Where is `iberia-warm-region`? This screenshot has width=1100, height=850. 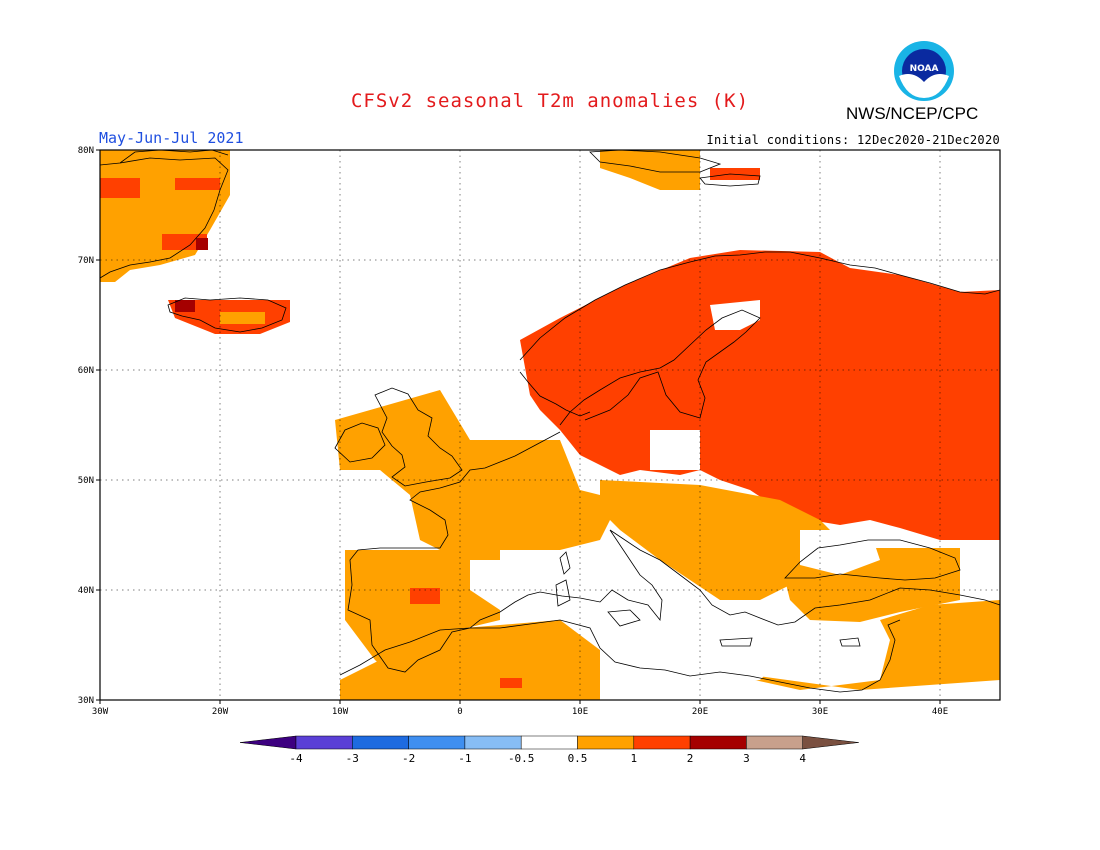
iberia-warm-region is located at coordinates (422, 612).